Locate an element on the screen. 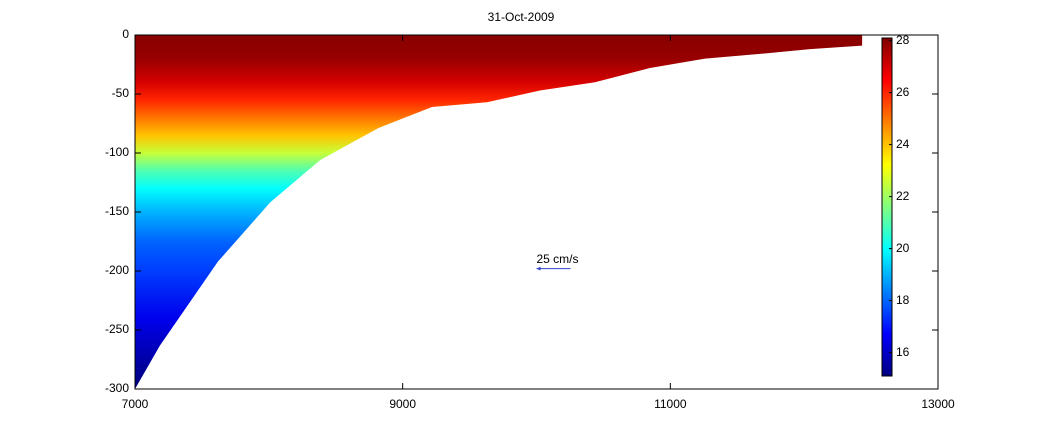 This screenshot has height=442, width=1037. y-tick-label: -50 is located at coordinates (121, 93).